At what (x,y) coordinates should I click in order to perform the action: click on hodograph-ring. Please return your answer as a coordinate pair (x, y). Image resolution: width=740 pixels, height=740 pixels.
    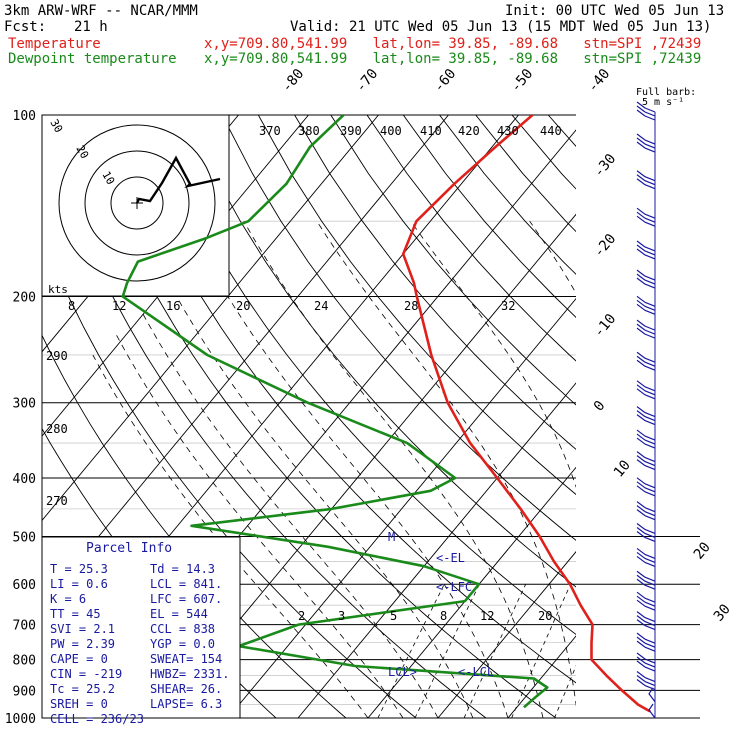
    Looking at the image, I should click on (137, 203).